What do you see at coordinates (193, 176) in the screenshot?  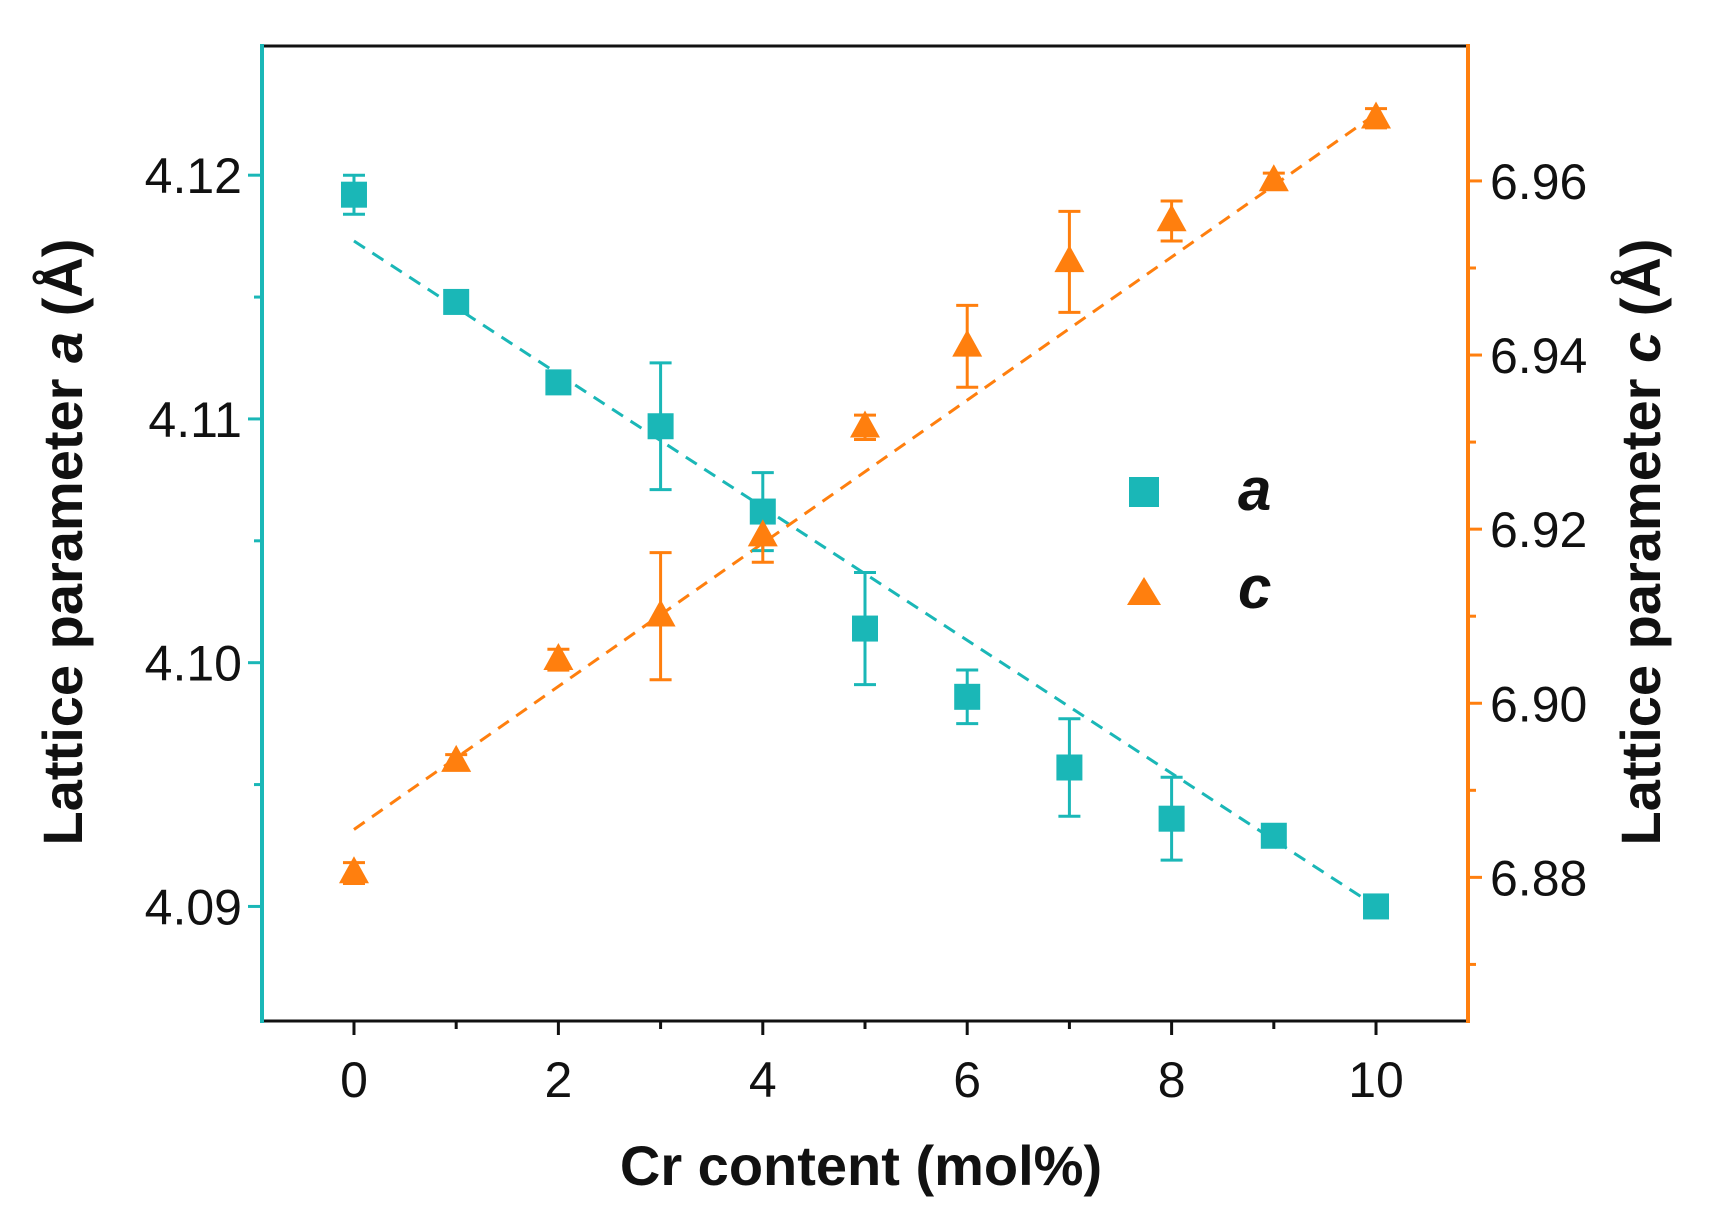 I see `left-y-tick-label: 4.12` at bounding box center [193, 176].